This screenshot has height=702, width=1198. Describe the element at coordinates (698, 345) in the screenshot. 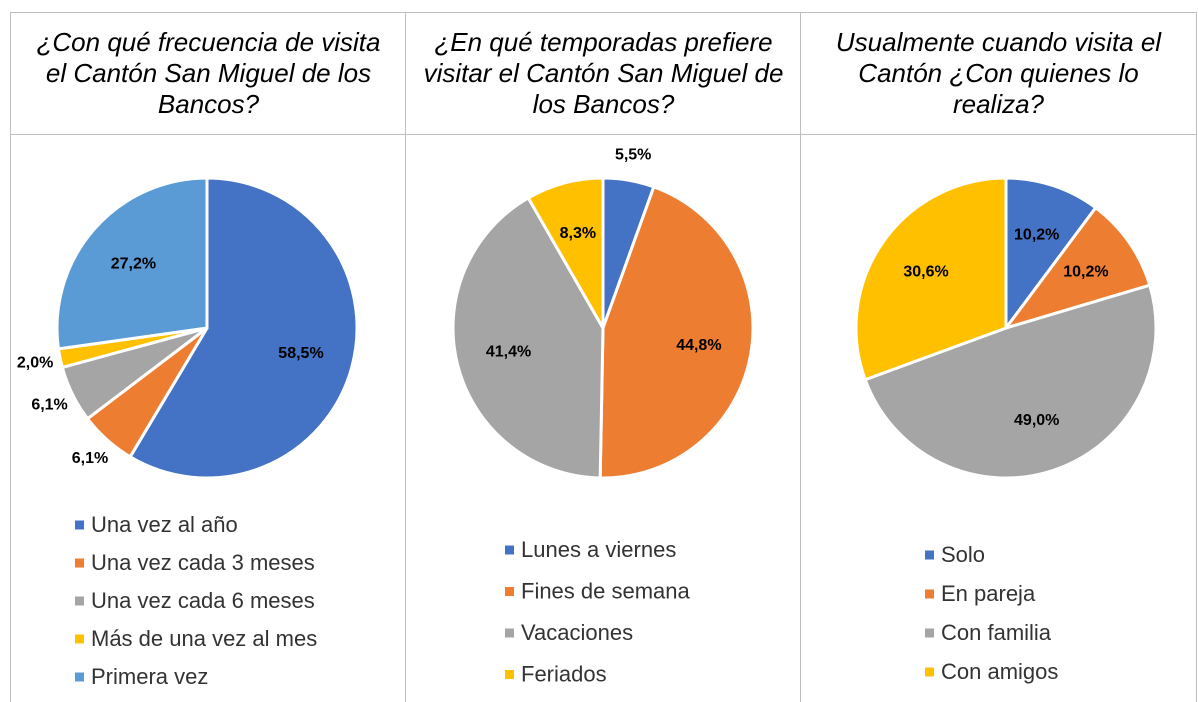

I see `data-label: 44,8%` at that location.